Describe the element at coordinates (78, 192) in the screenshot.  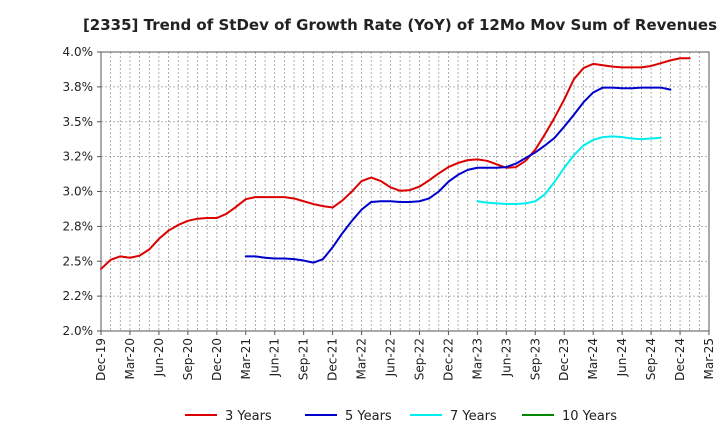
I see `y-tick-label: 3.0%` at that location.